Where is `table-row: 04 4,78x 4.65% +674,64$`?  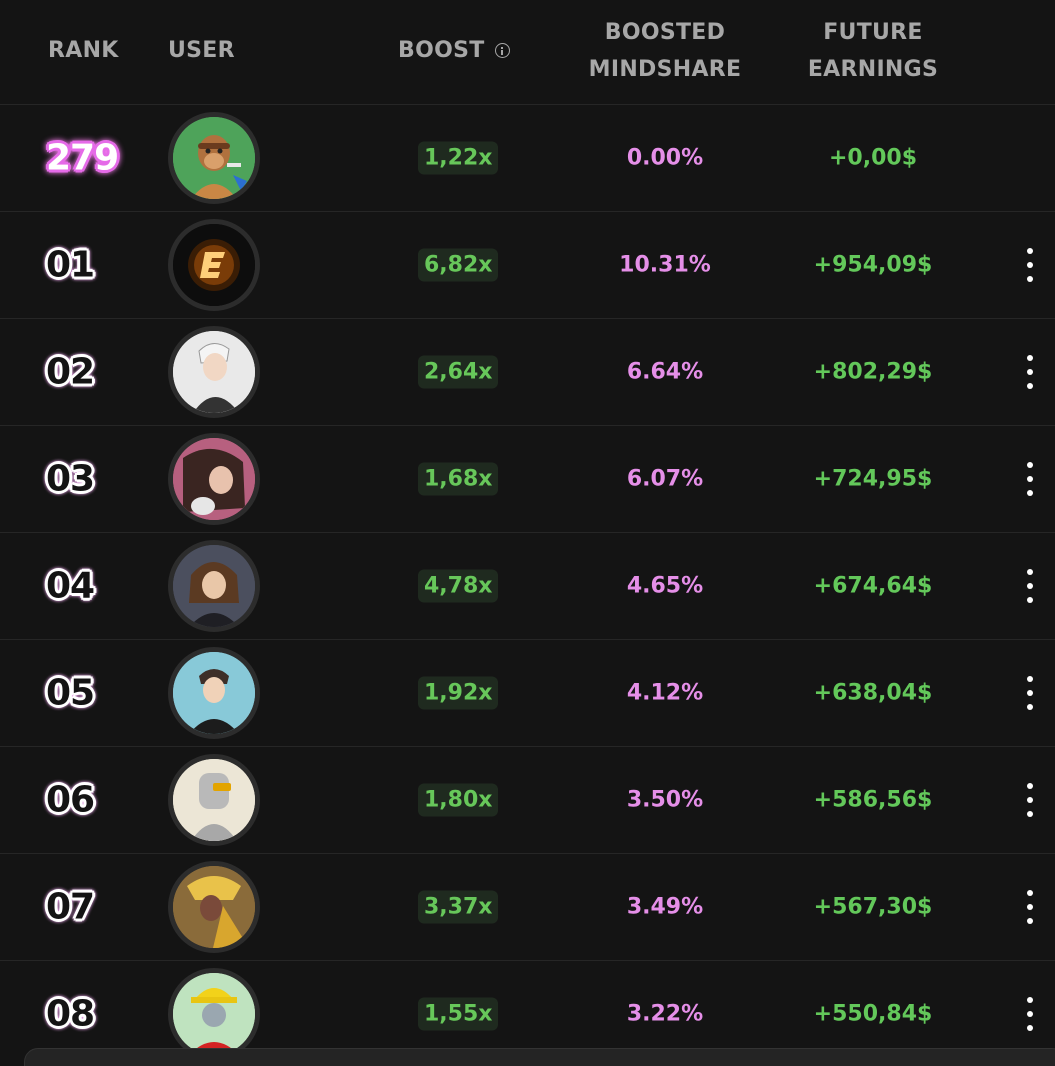
table-row: 04 4,78x 4.65% +674,64$ is located at coordinates (527, 586).